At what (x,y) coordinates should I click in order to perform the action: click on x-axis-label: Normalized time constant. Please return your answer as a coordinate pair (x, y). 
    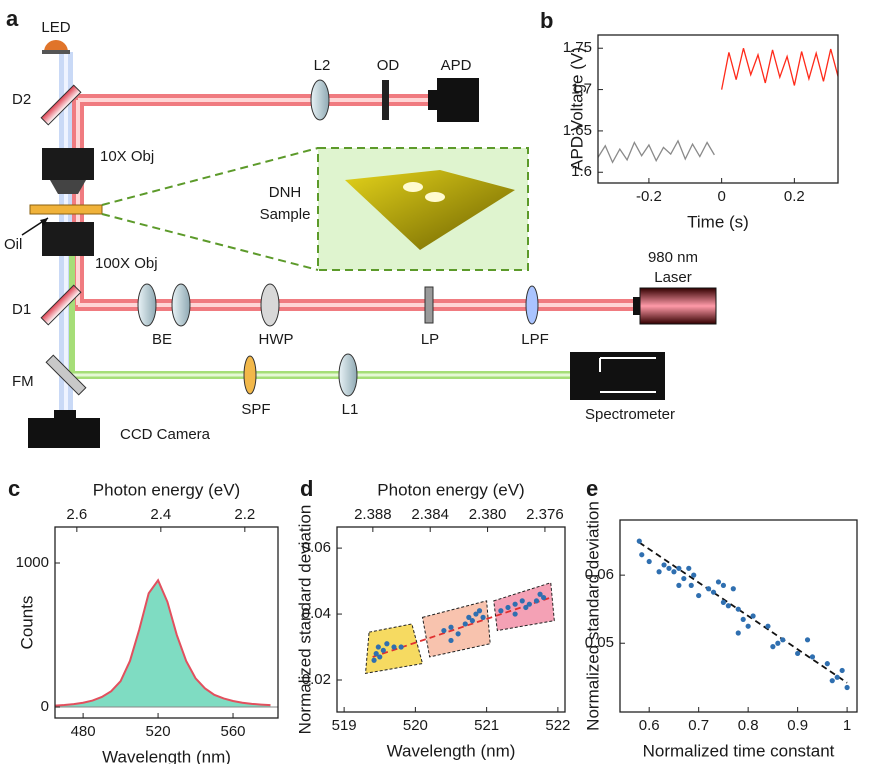
    Looking at the image, I should click on (739, 750).